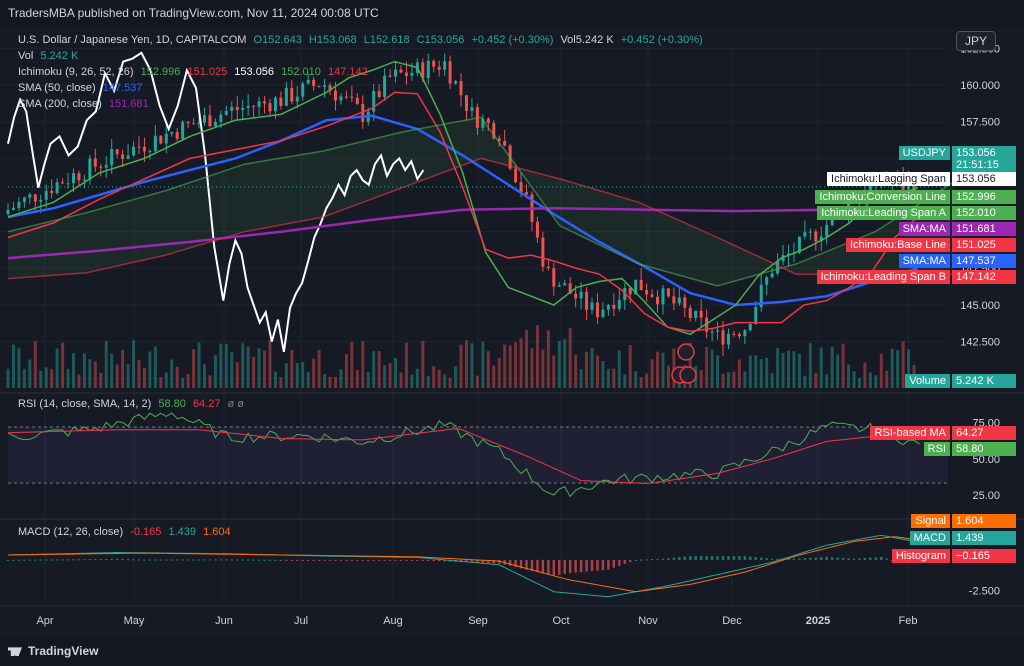  I want to click on event-markers, so click(684, 363).